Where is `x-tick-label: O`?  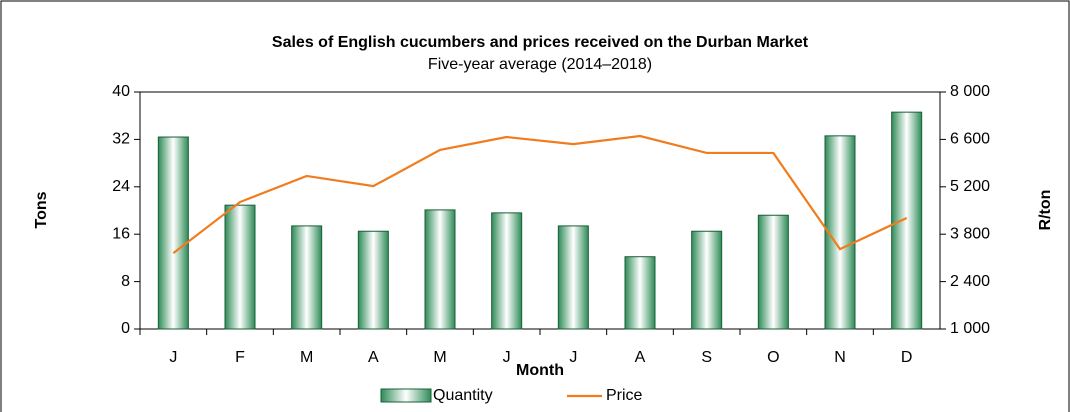 x-tick-label: O is located at coordinates (773, 357).